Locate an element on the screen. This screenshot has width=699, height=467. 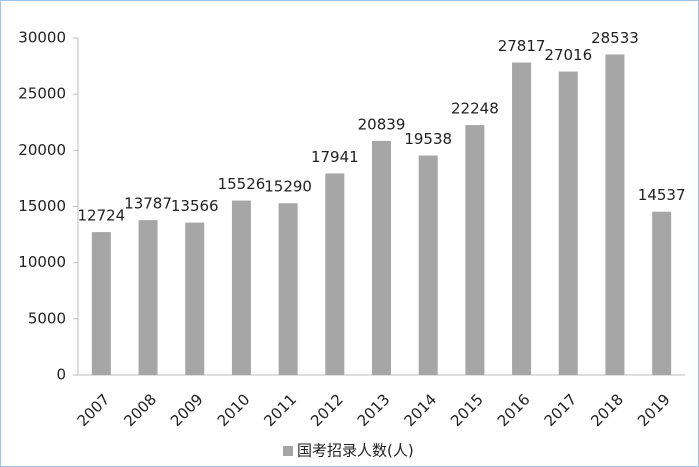
data-label: 27817 is located at coordinates (522, 46).